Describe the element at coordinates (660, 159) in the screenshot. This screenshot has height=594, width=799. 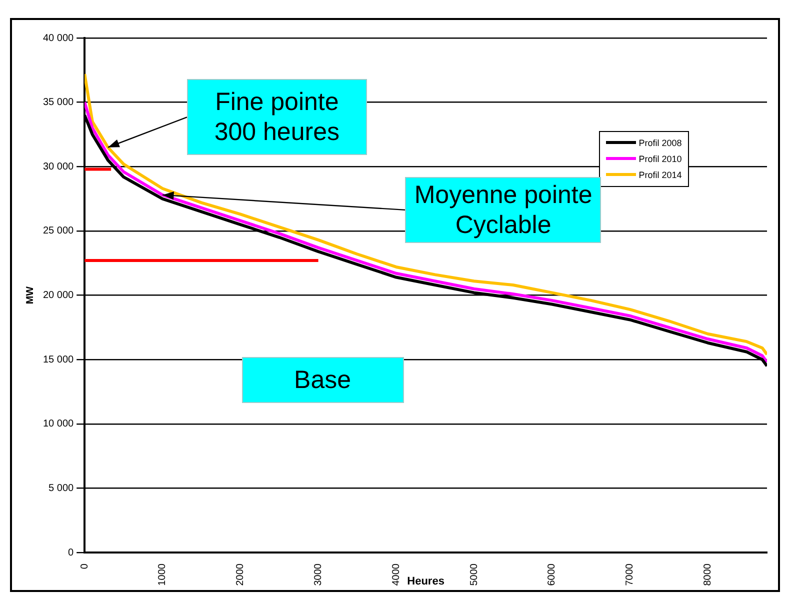
I see `legend-label: Profil 2010` at that location.